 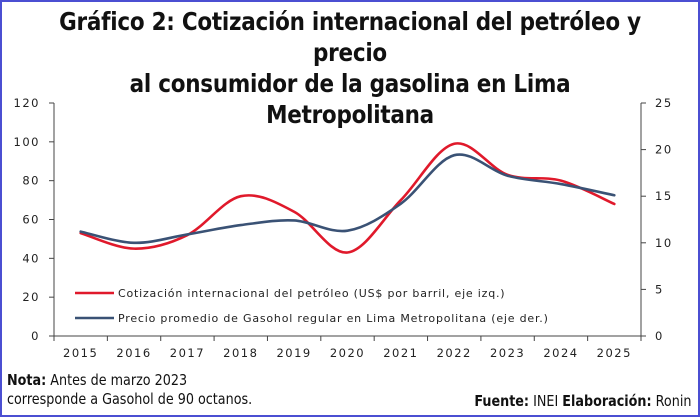 What do you see at coordinates (31, 181) in the screenshot?
I see `left-tick-label: 80` at bounding box center [31, 181].